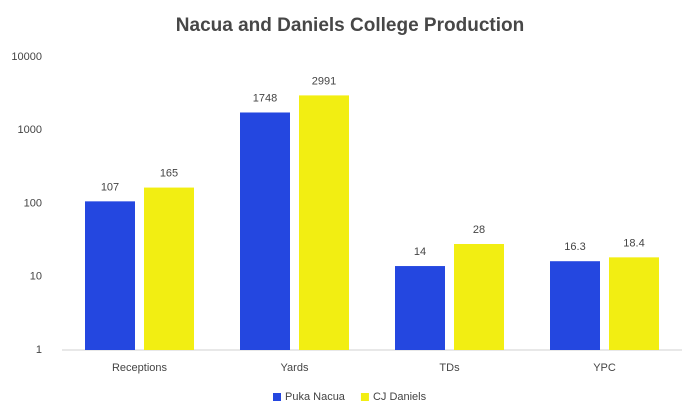  What do you see at coordinates (110, 187) in the screenshot?
I see `value-label: 107` at bounding box center [110, 187].